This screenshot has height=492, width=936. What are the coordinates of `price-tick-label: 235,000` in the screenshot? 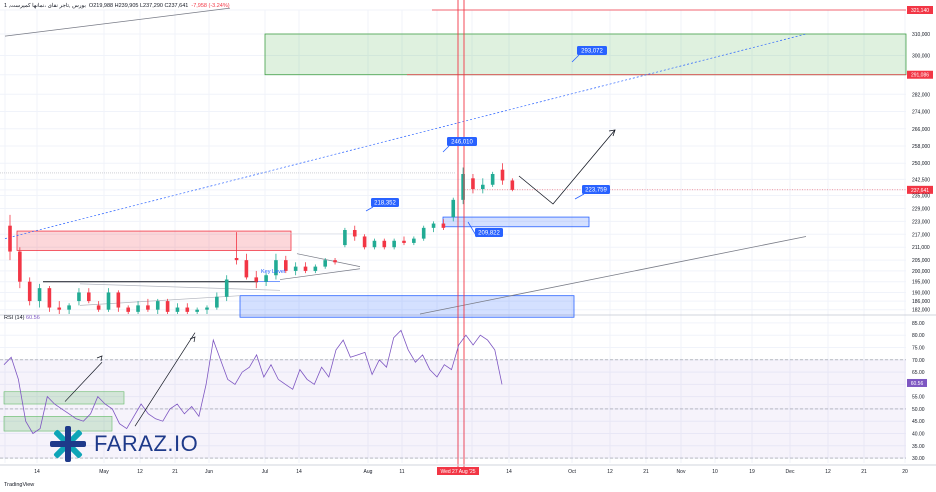 It's located at (921, 197).